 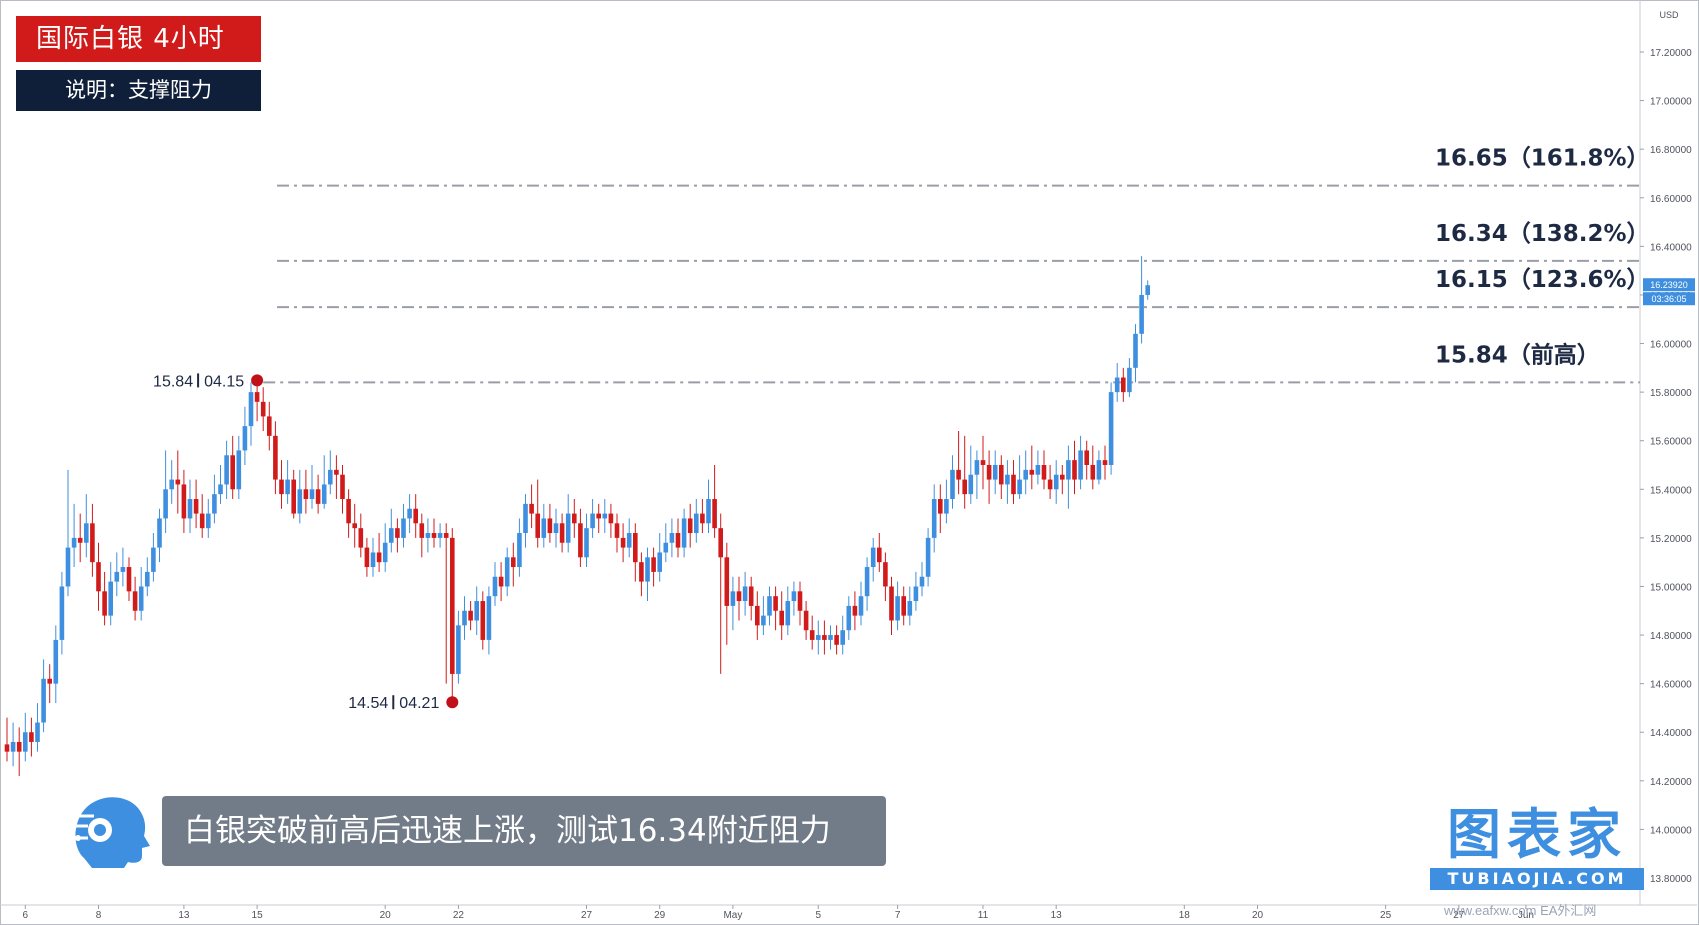 I want to click on robot-head-icon, so click(x=110, y=832).